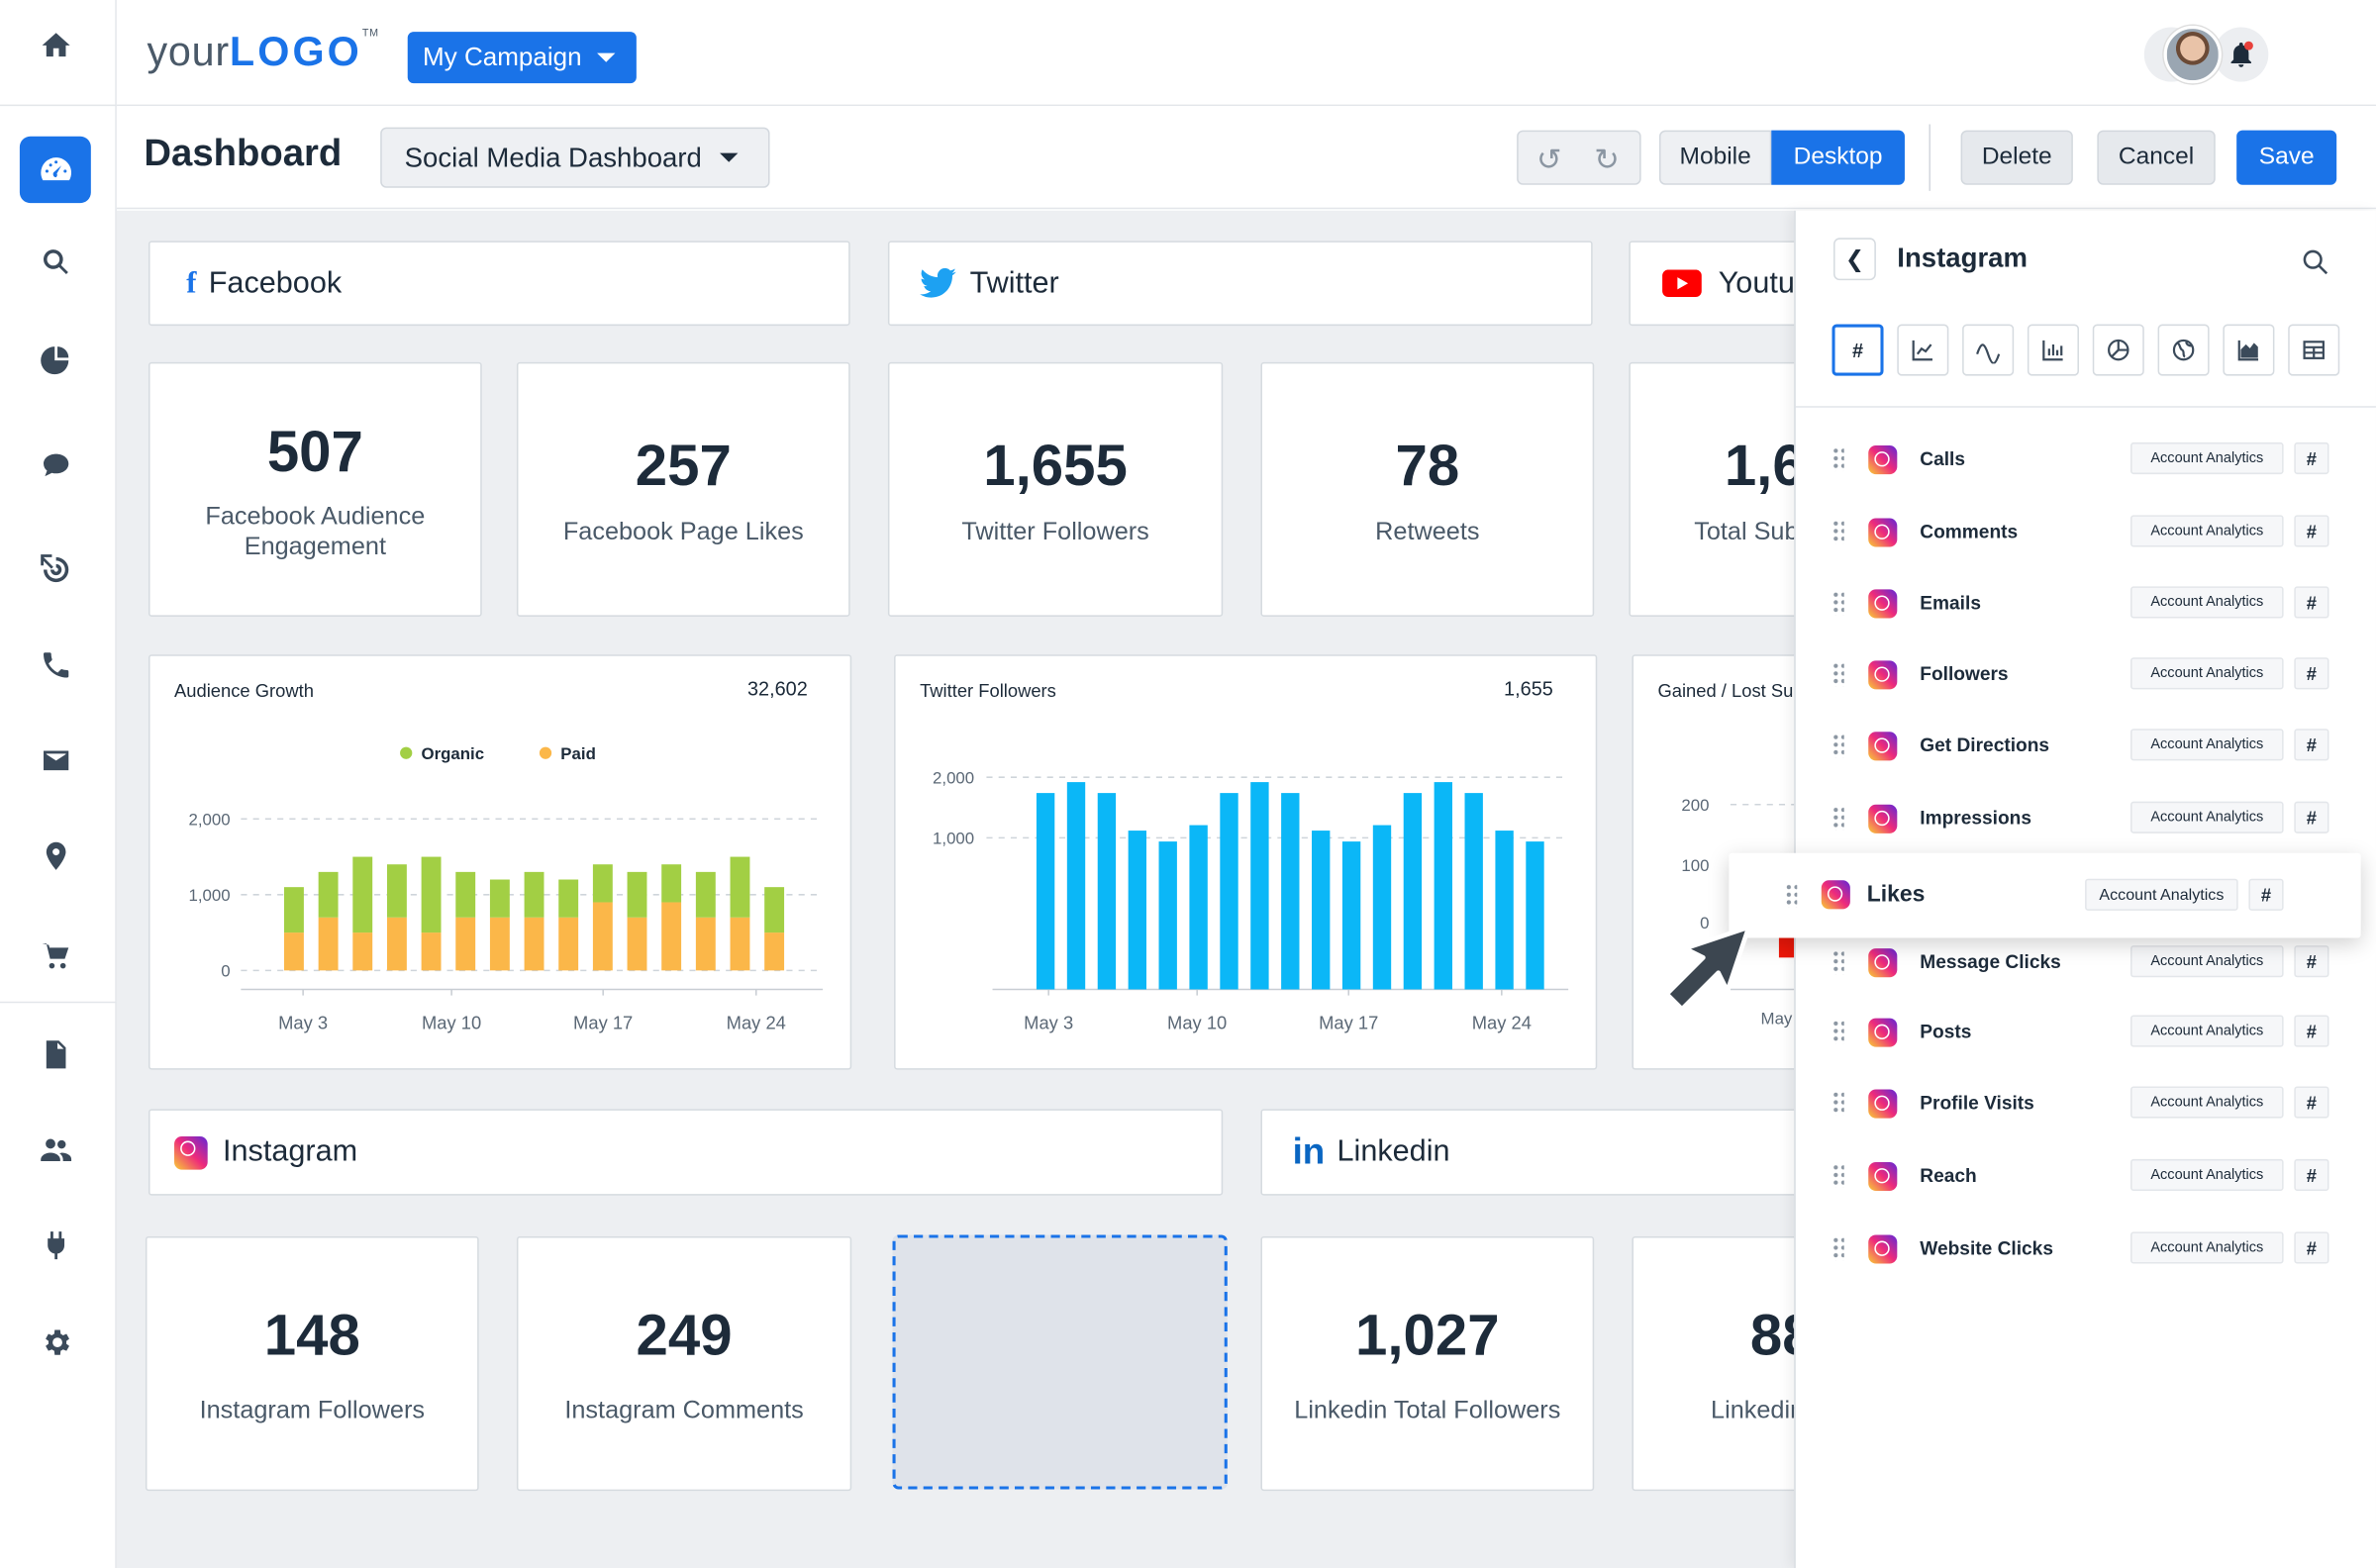 The width and height of the screenshot is (2376, 1568). I want to click on metric-card-facebook-engagement: 507 Facebook Audience Engagement, so click(315, 489).